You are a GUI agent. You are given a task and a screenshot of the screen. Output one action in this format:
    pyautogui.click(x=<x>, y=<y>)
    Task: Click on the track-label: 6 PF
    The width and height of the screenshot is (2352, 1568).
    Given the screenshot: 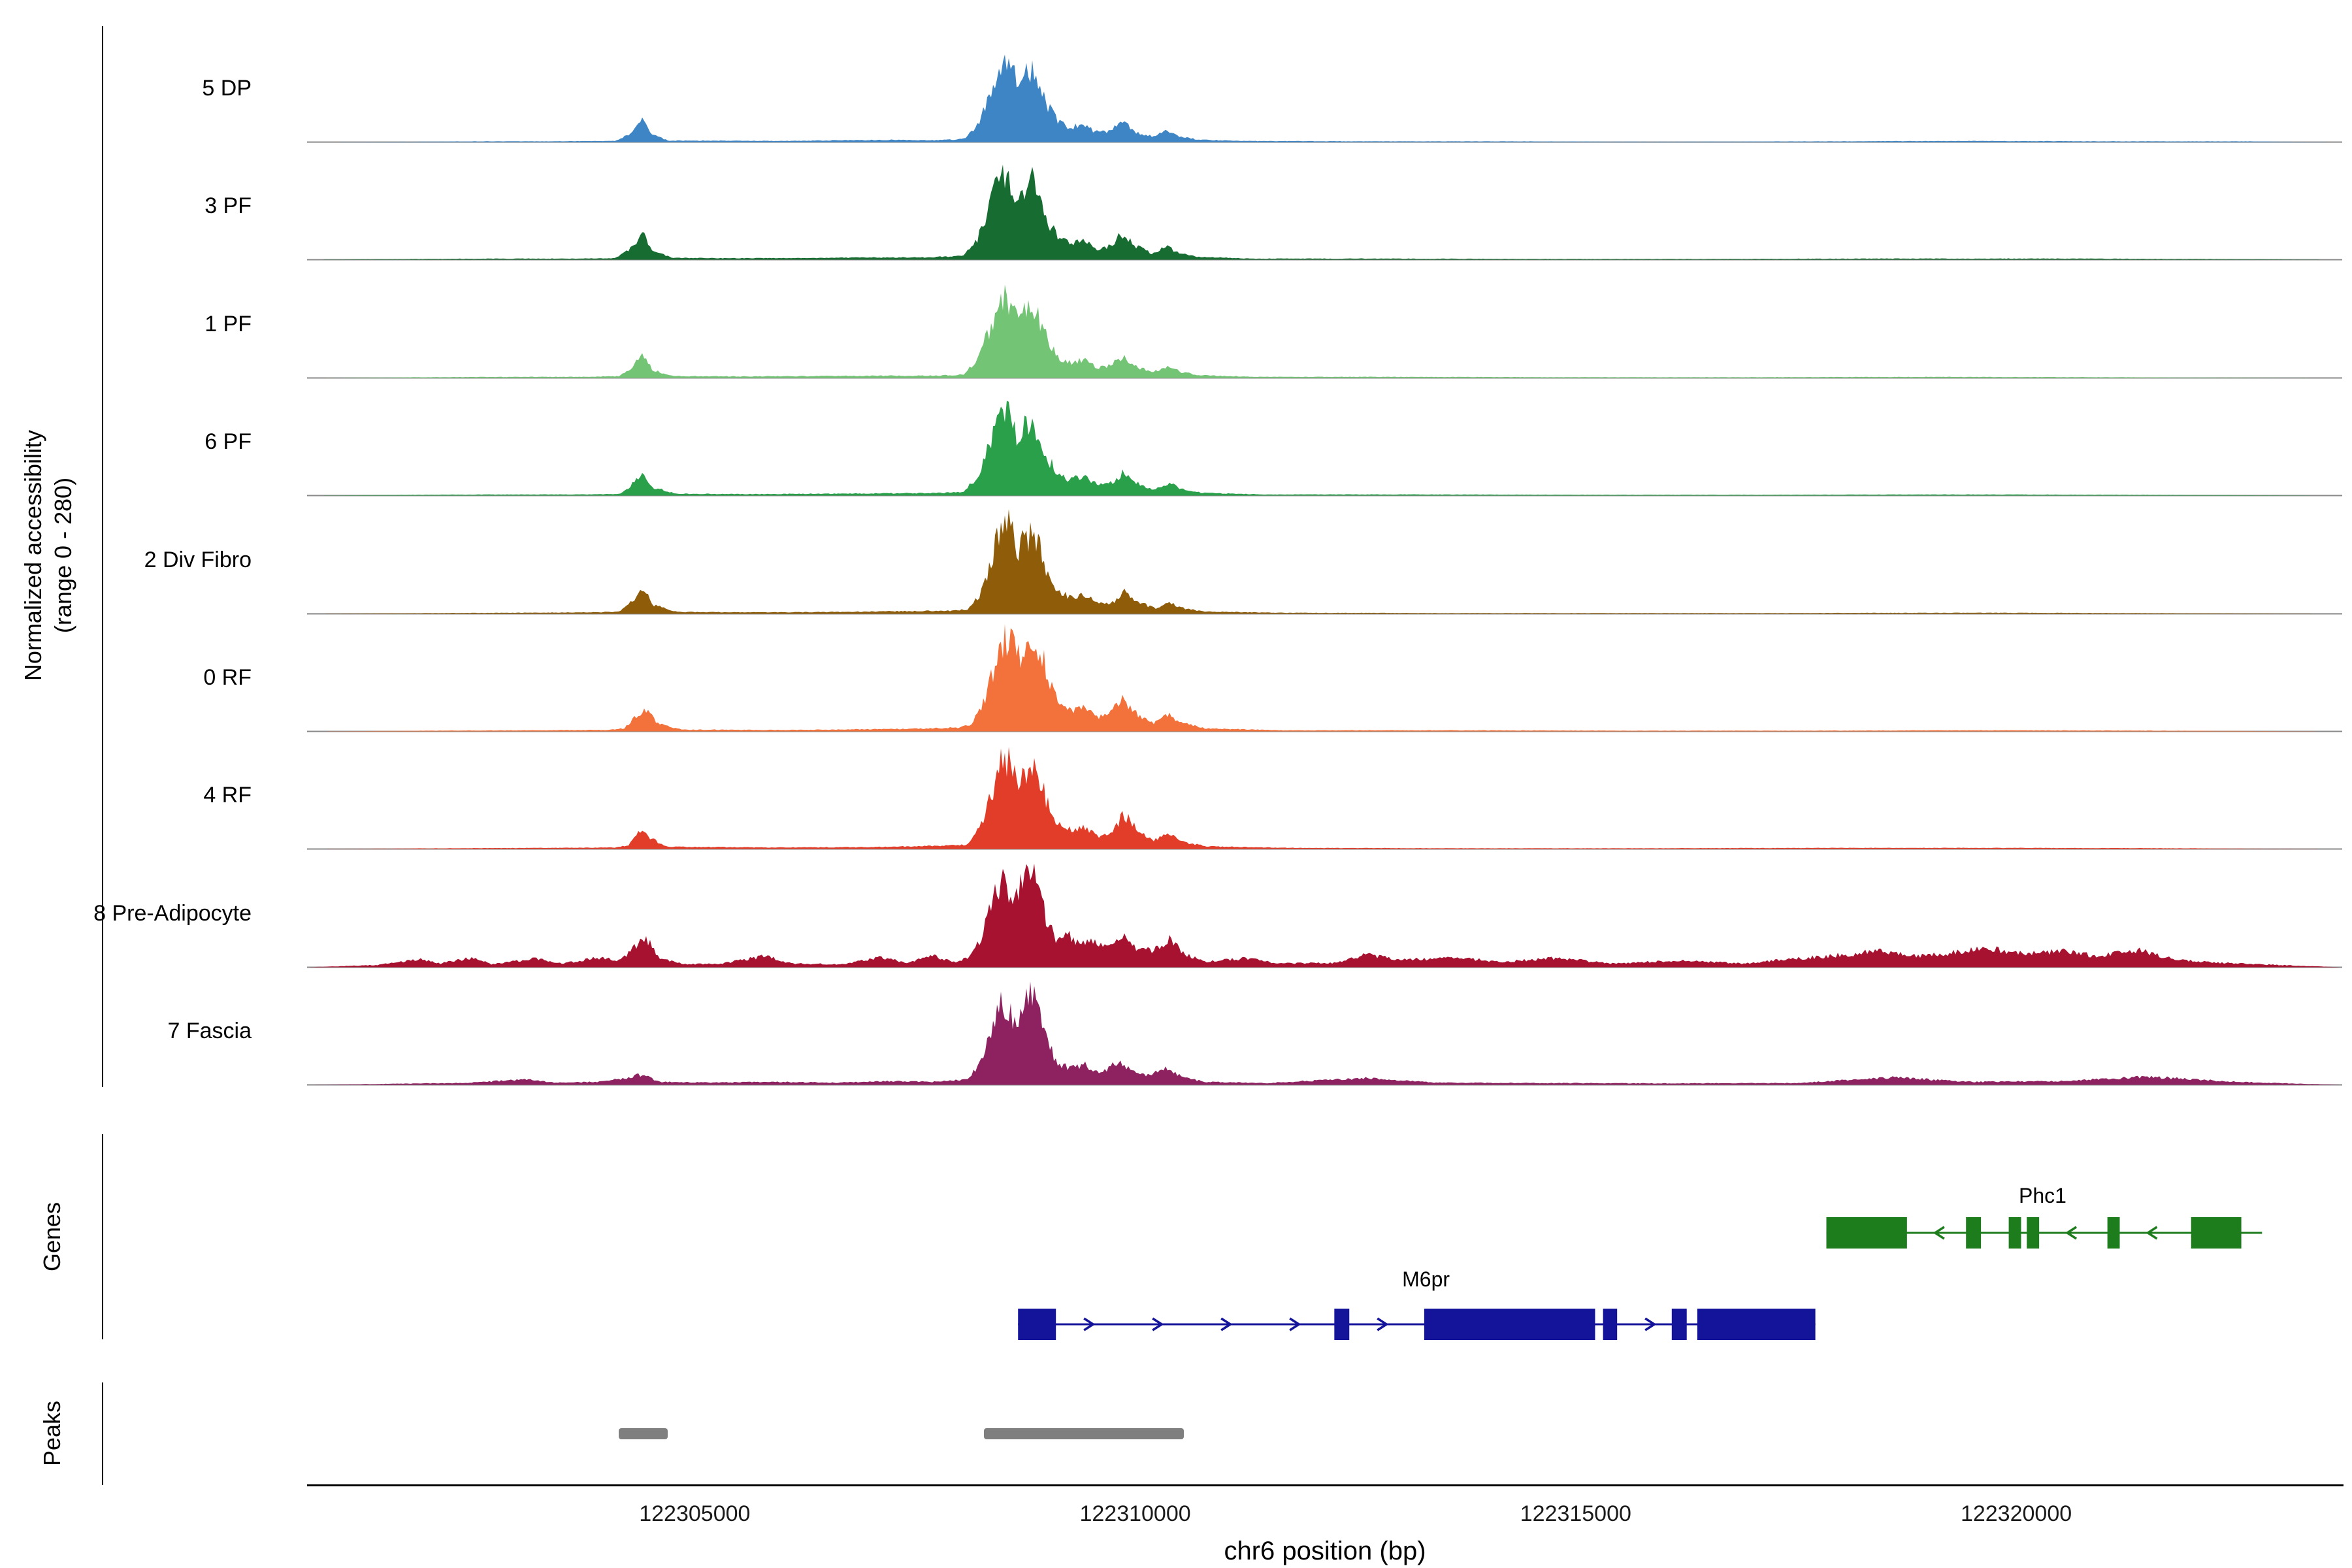 What is the action you would take?
    pyautogui.click(x=228, y=442)
    